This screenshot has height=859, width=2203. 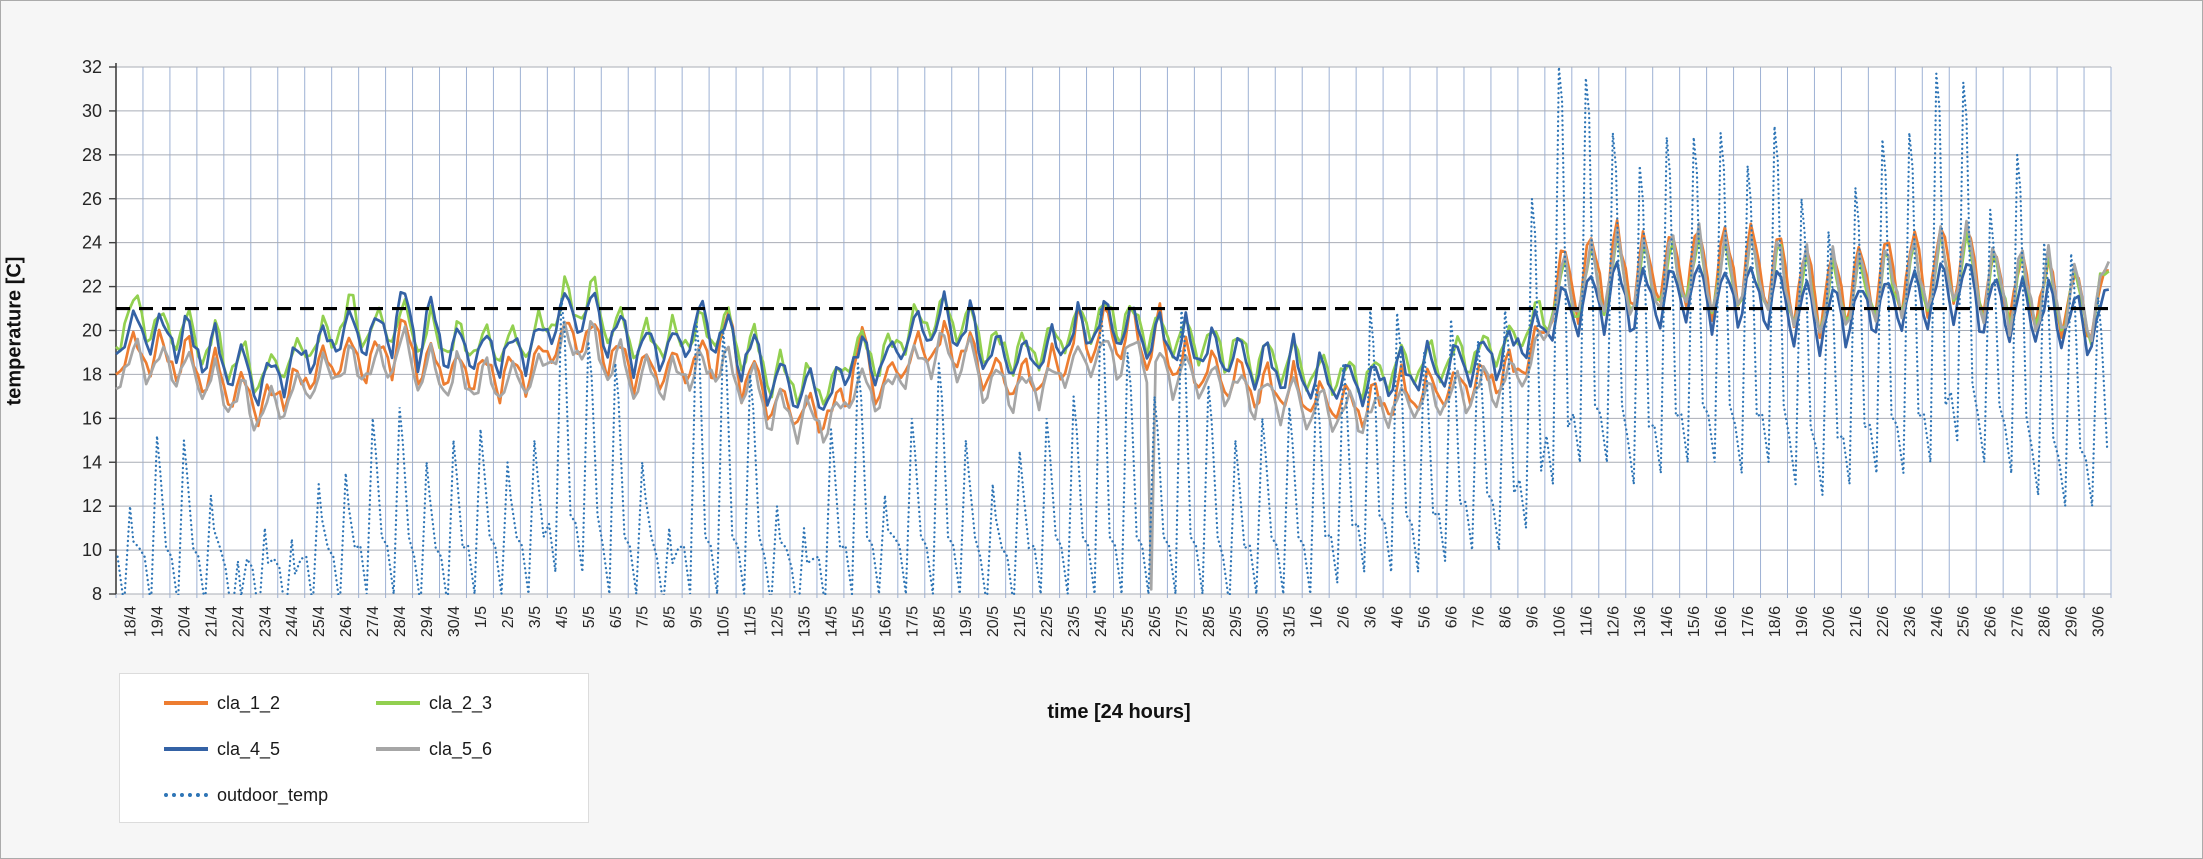 What do you see at coordinates (562, 617) in the screenshot?
I see `x-tick-label: 4/5` at bounding box center [562, 617].